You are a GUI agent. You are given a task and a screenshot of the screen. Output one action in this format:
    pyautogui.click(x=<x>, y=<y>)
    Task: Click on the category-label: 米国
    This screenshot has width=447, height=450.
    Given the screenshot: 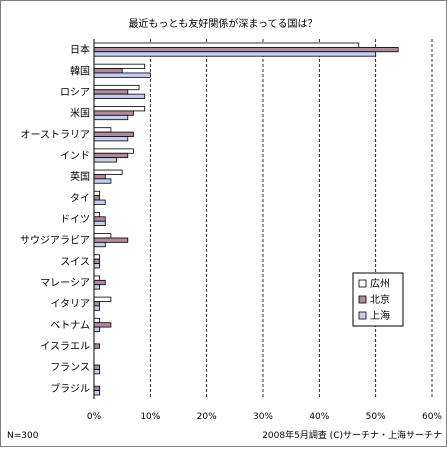 What is the action you would take?
    pyautogui.click(x=80, y=113)
    